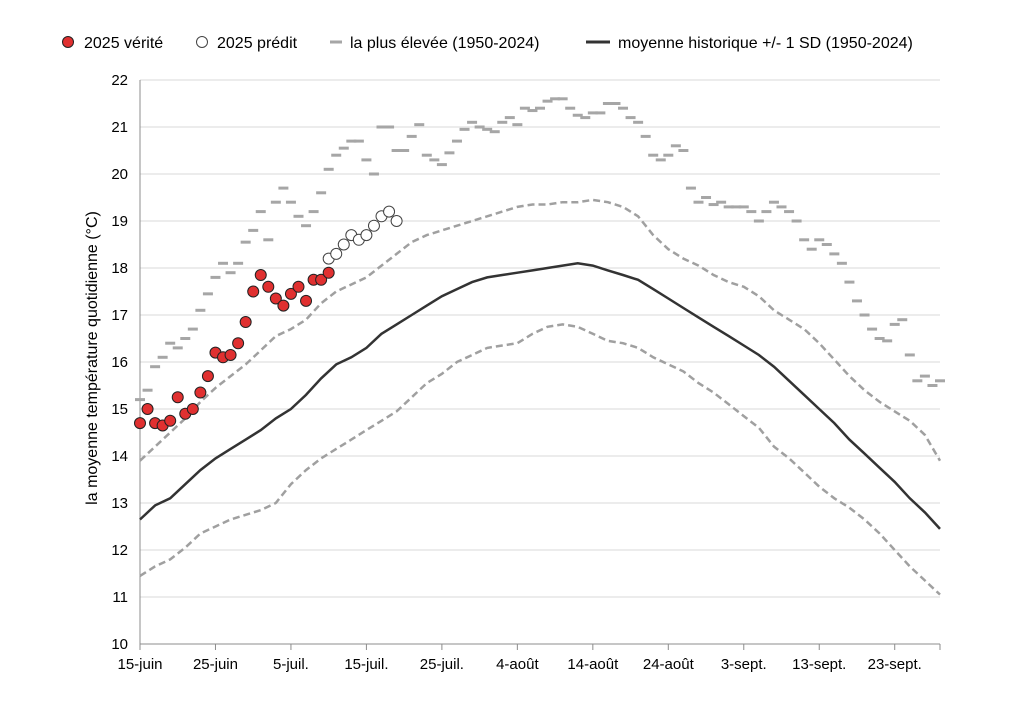 The width and height of the screenshot is (1029, 711). I want to click on x-tick-label: 25-juil., so click(442, 664).